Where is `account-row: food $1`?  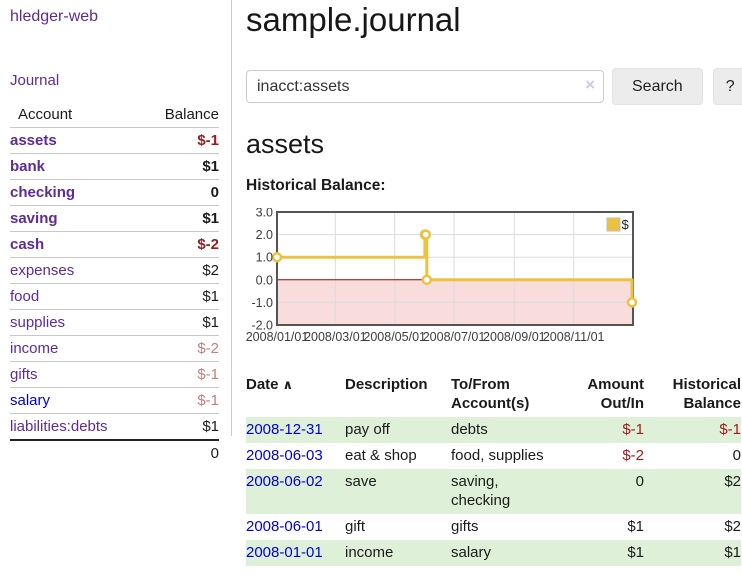 account-row: food $1 is located at coordinates (114, 296).